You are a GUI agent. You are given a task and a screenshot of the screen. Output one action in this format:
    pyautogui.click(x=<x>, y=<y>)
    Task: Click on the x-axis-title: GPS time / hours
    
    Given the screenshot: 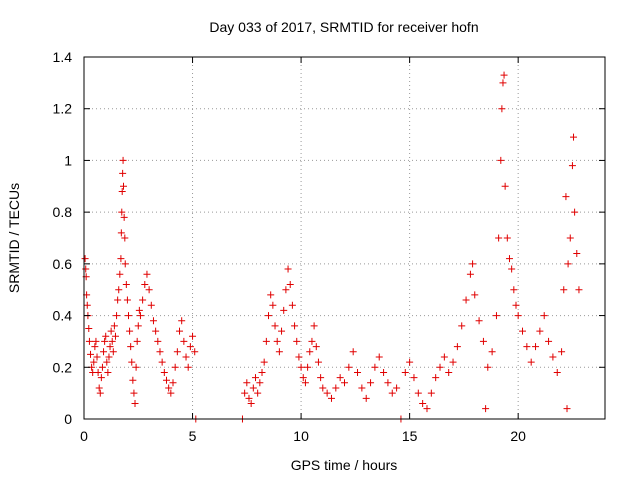 What is the action you would take?
    pyautogui.click(x=344, y=465)
    